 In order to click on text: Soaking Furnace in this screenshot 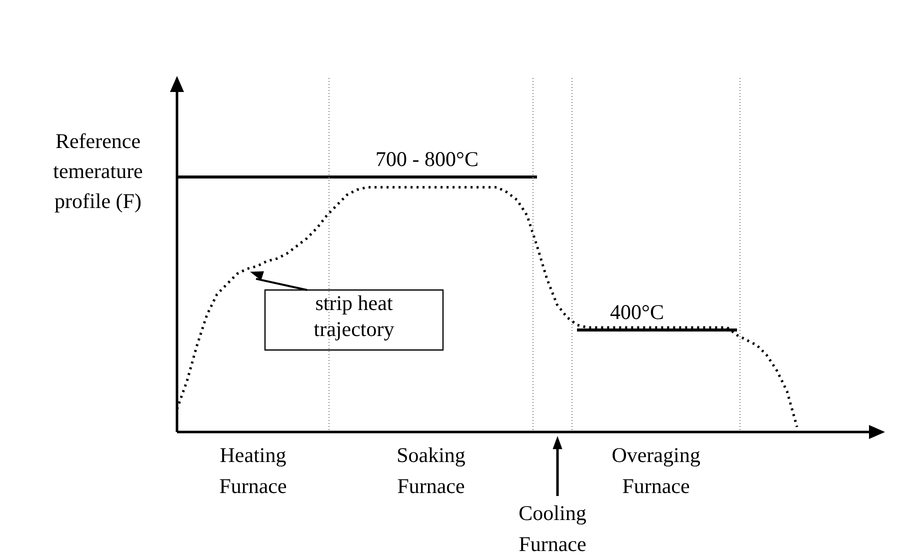, I will do `click(431, 470)`.